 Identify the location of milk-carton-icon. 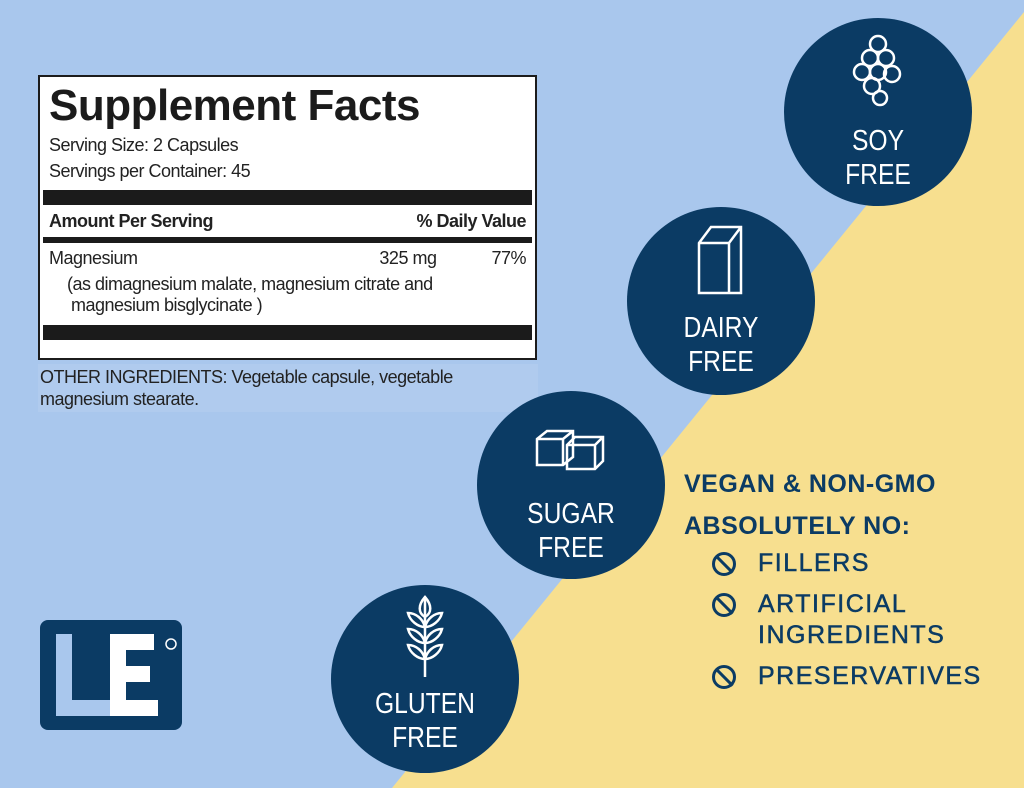
(720, 260).